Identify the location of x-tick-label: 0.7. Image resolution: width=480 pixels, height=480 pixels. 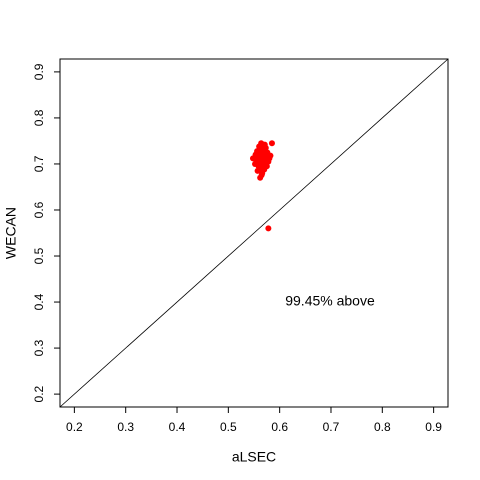
(331, 427).